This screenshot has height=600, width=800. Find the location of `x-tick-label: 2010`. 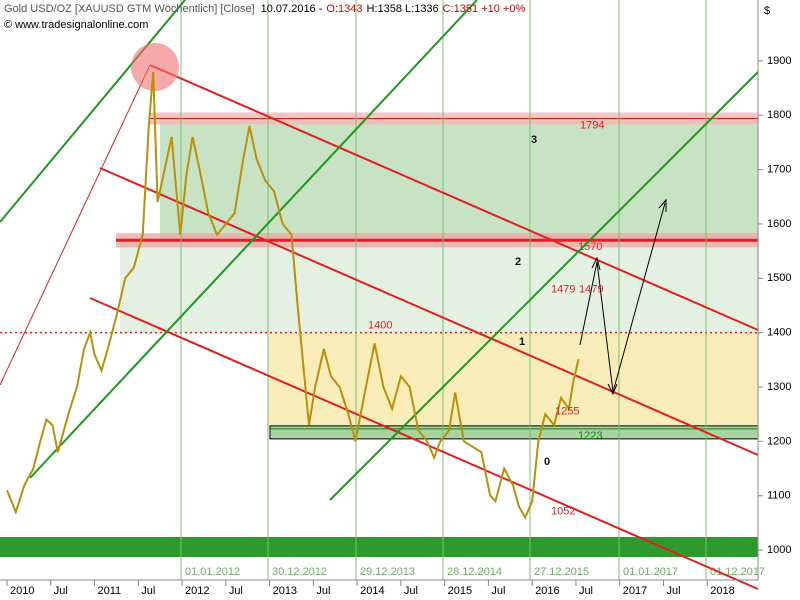

x-tick-label: 2010 is located at coordinates (22, 591).